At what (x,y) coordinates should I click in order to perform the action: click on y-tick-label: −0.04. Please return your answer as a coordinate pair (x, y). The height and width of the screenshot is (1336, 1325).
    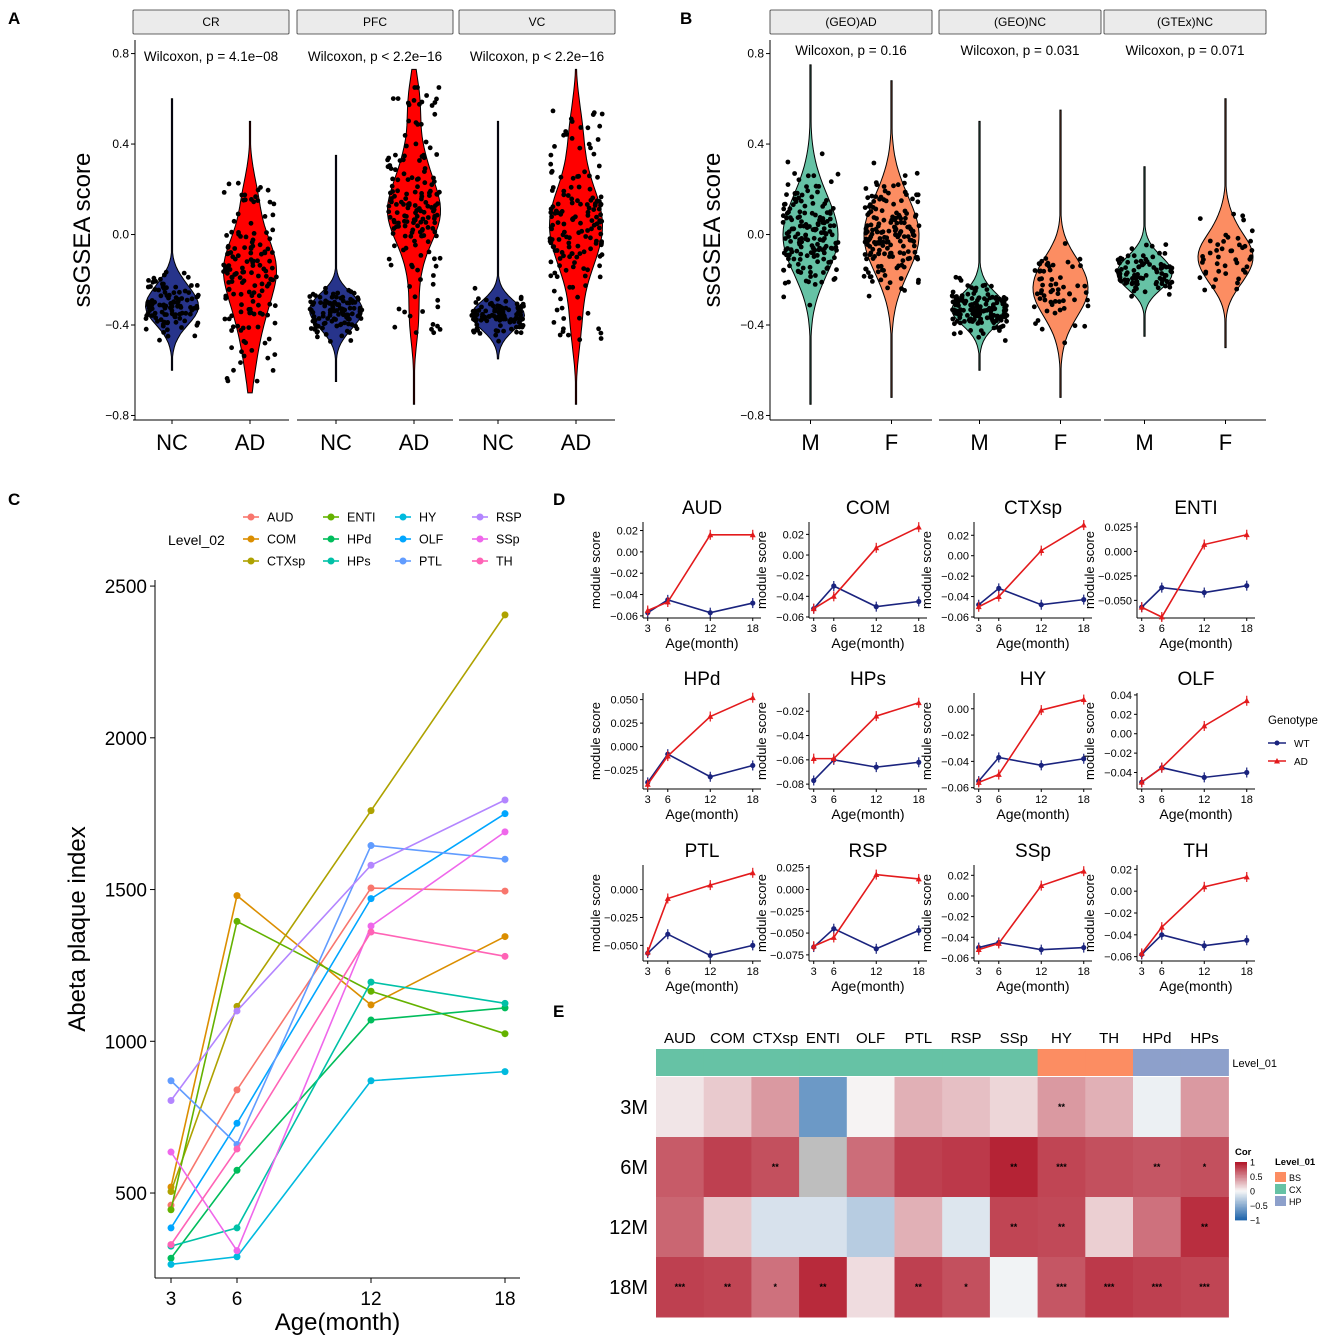
    Looking at the image, I should click on (790, 597).